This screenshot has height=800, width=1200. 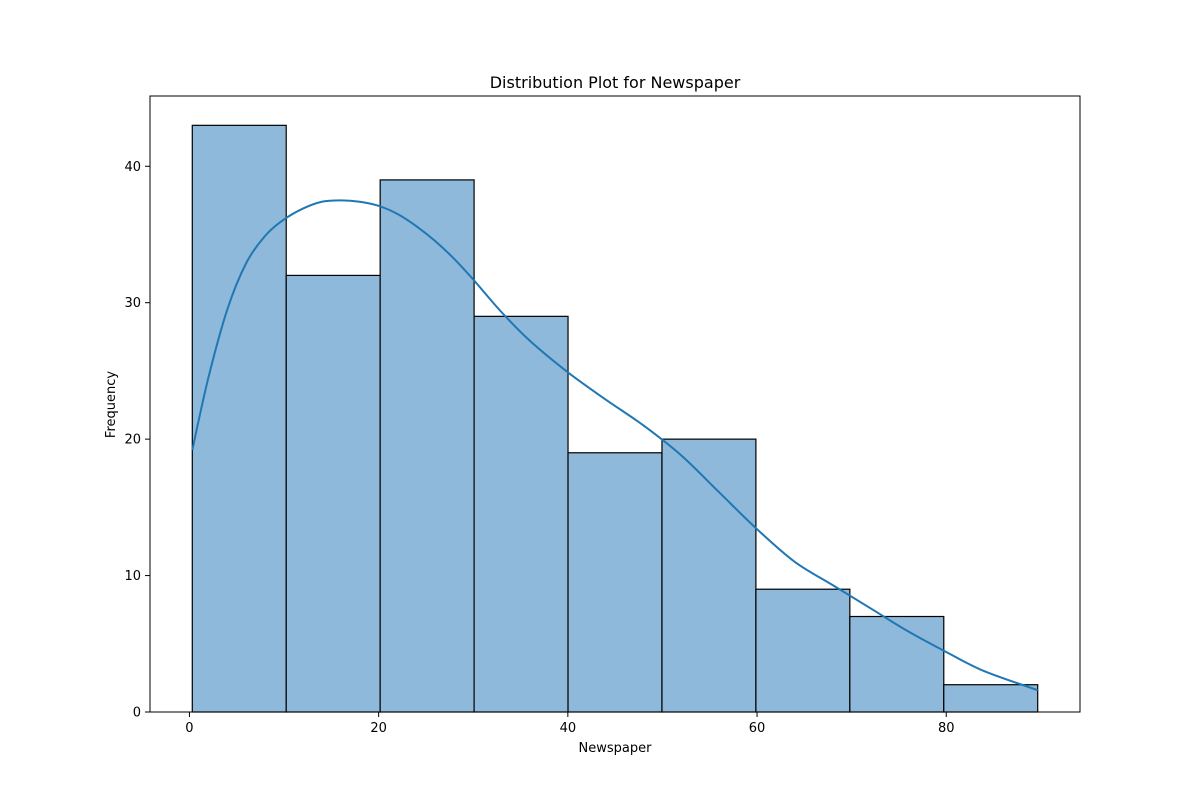 What do you see at coordinates (132, 576) in the screenshot?
I see `y-tick-label: 10` at bounding box center [132, 576].